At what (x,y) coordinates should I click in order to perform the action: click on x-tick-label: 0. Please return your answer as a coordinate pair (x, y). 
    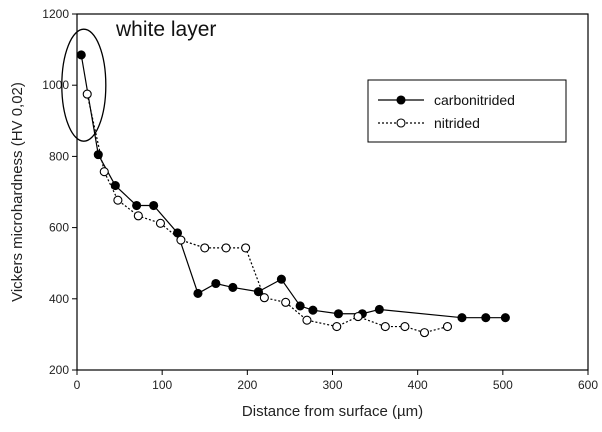
    Looking at the image, I should click on (77, 385).